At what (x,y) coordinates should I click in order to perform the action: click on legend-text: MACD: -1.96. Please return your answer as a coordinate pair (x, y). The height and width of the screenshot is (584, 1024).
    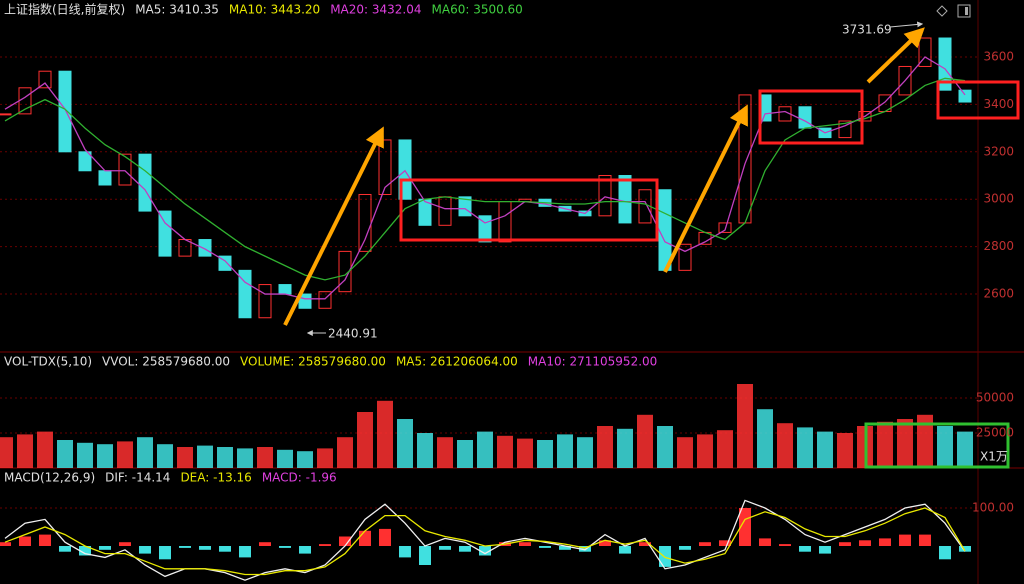
    Looking at the image, I should click on (299, 478).